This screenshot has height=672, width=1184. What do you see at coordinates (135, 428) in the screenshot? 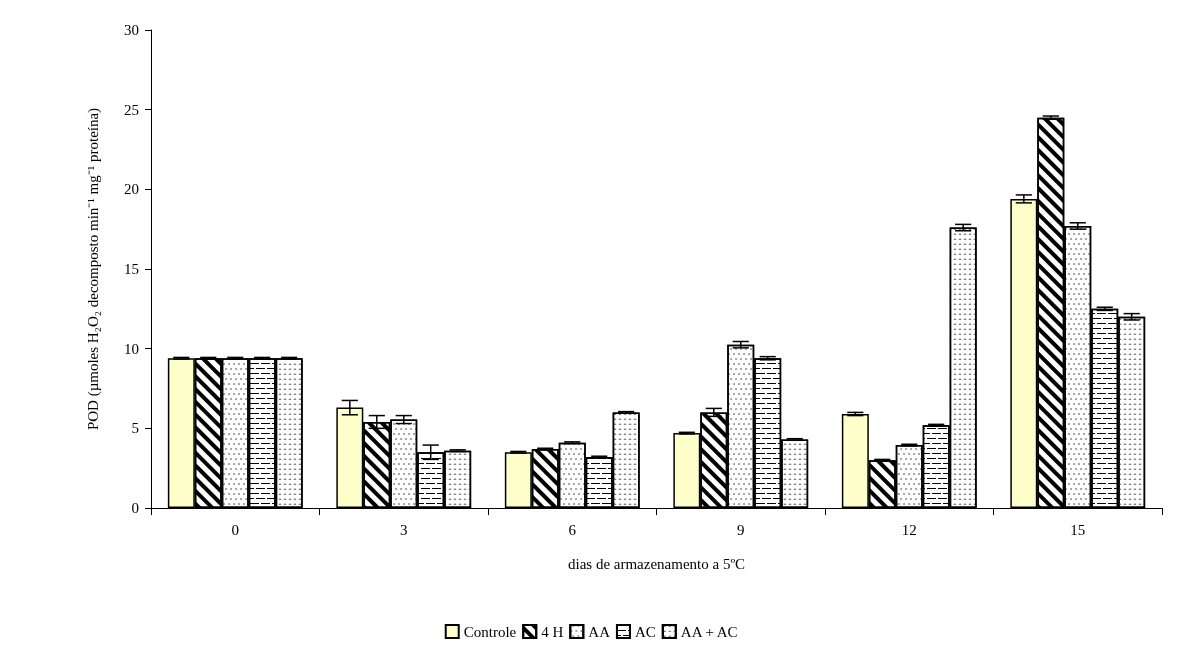
I see `y-tick-label: 5` at bounding box center [135, 428].